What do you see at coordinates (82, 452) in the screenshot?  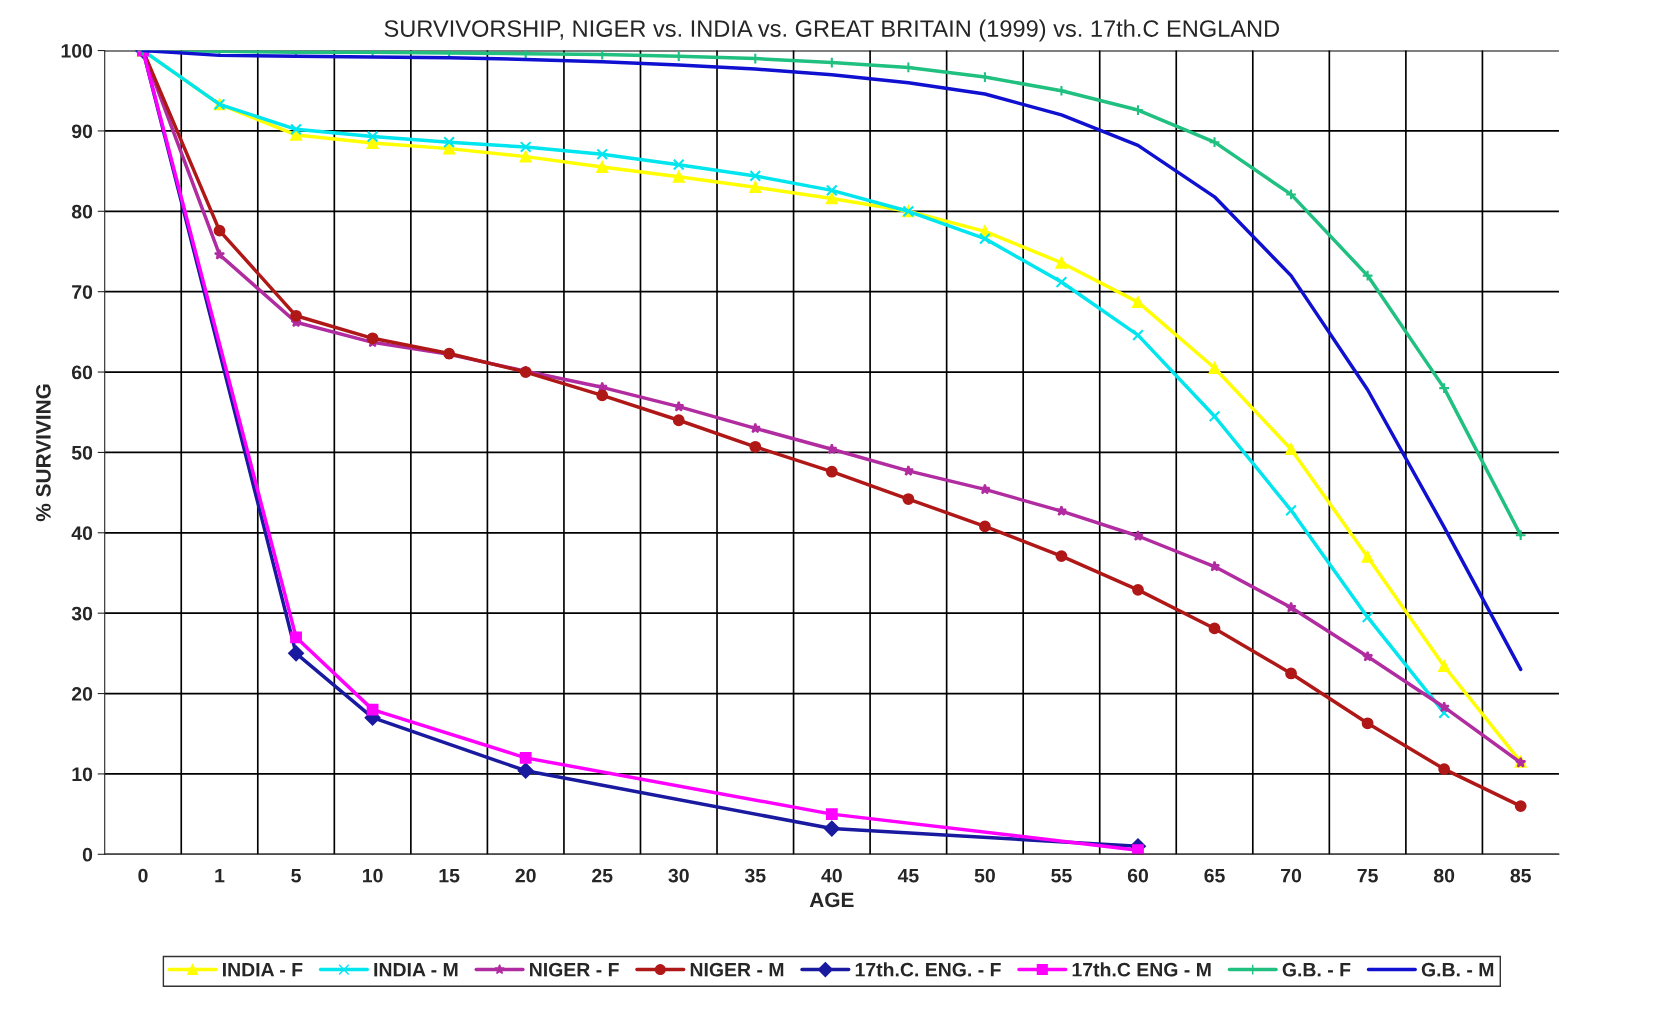 I see `y-tick-label: 50` at bounding box center [82, 452].